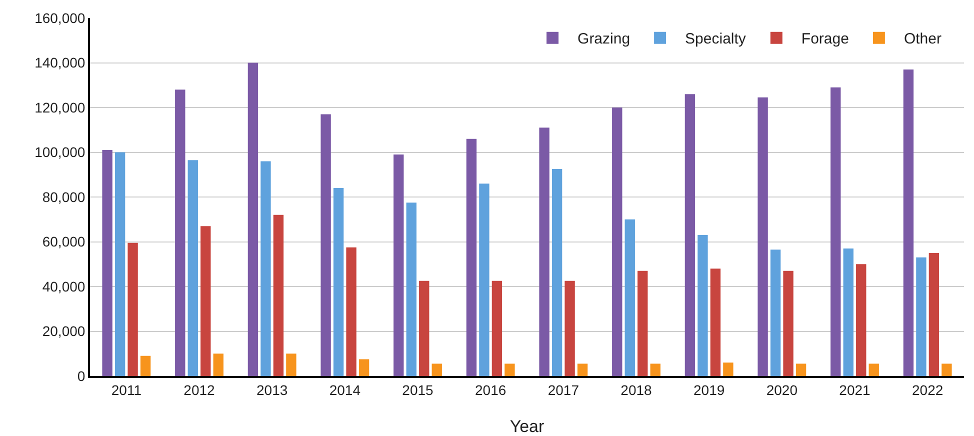 This screenshot has height=436, width=974. I want to click on x-tick-label: 2016, so click(490, 390).